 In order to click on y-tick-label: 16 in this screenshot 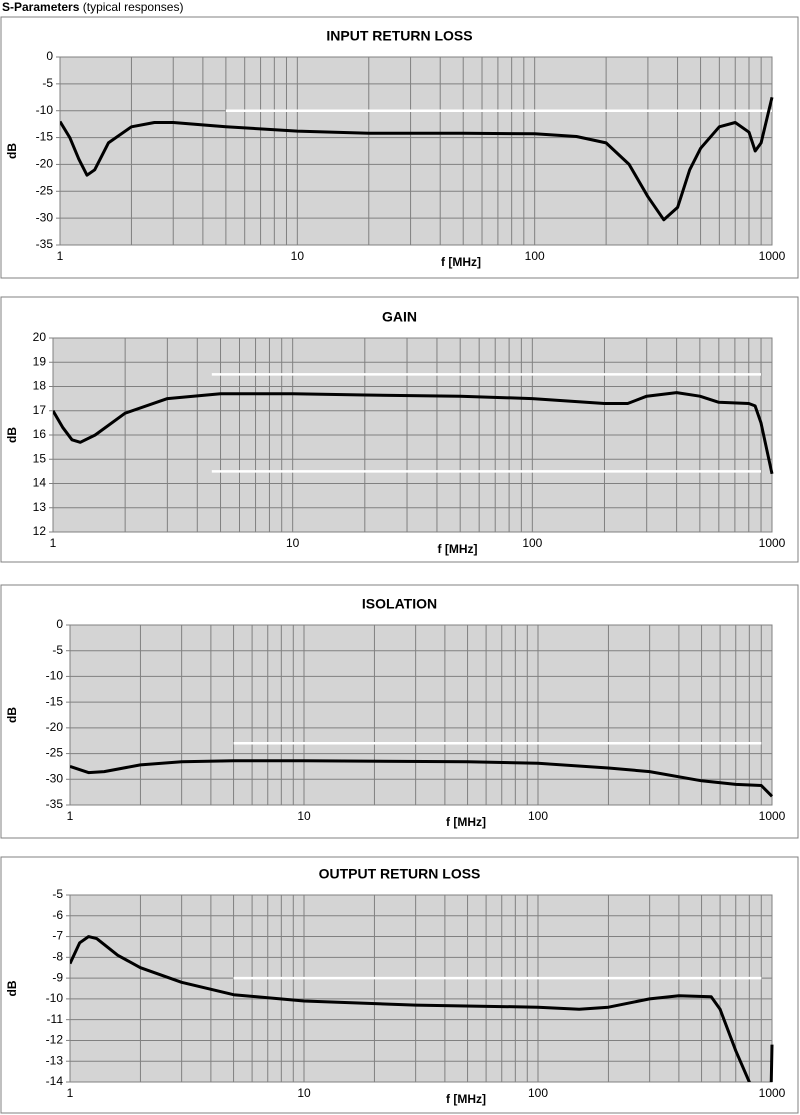, I will do `click(40, 434)`.